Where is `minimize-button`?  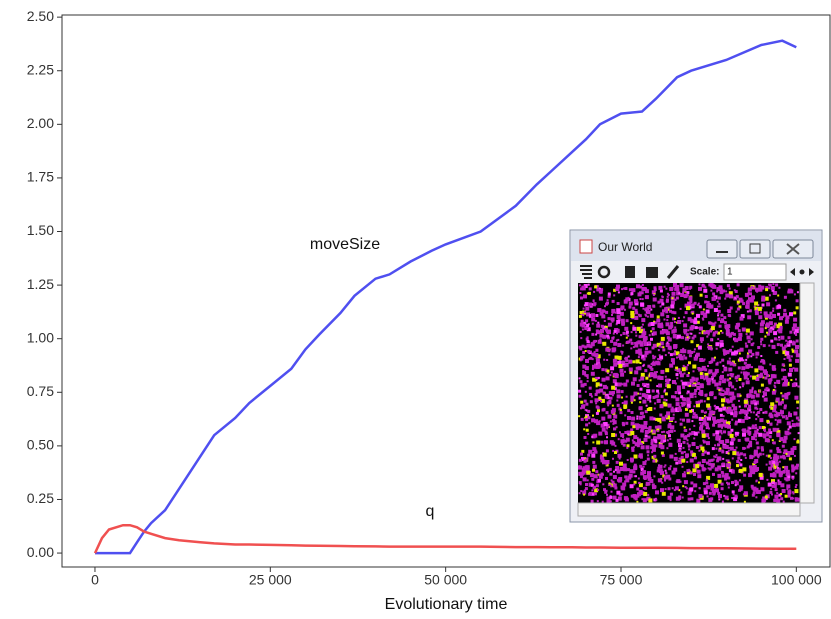 minimize-button is located at coordinates (722, 249).